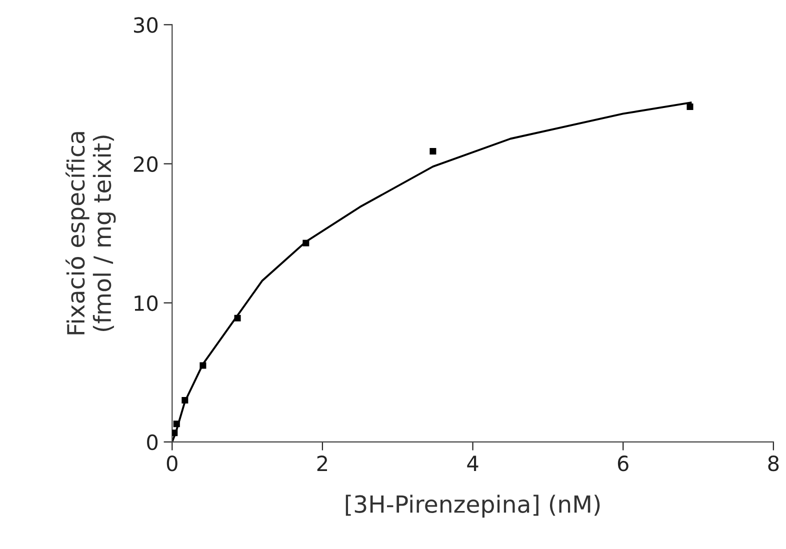 The height and width of the screenshot is (549, 786). I want to click on x-tick-label: 8, so click(773, 464).